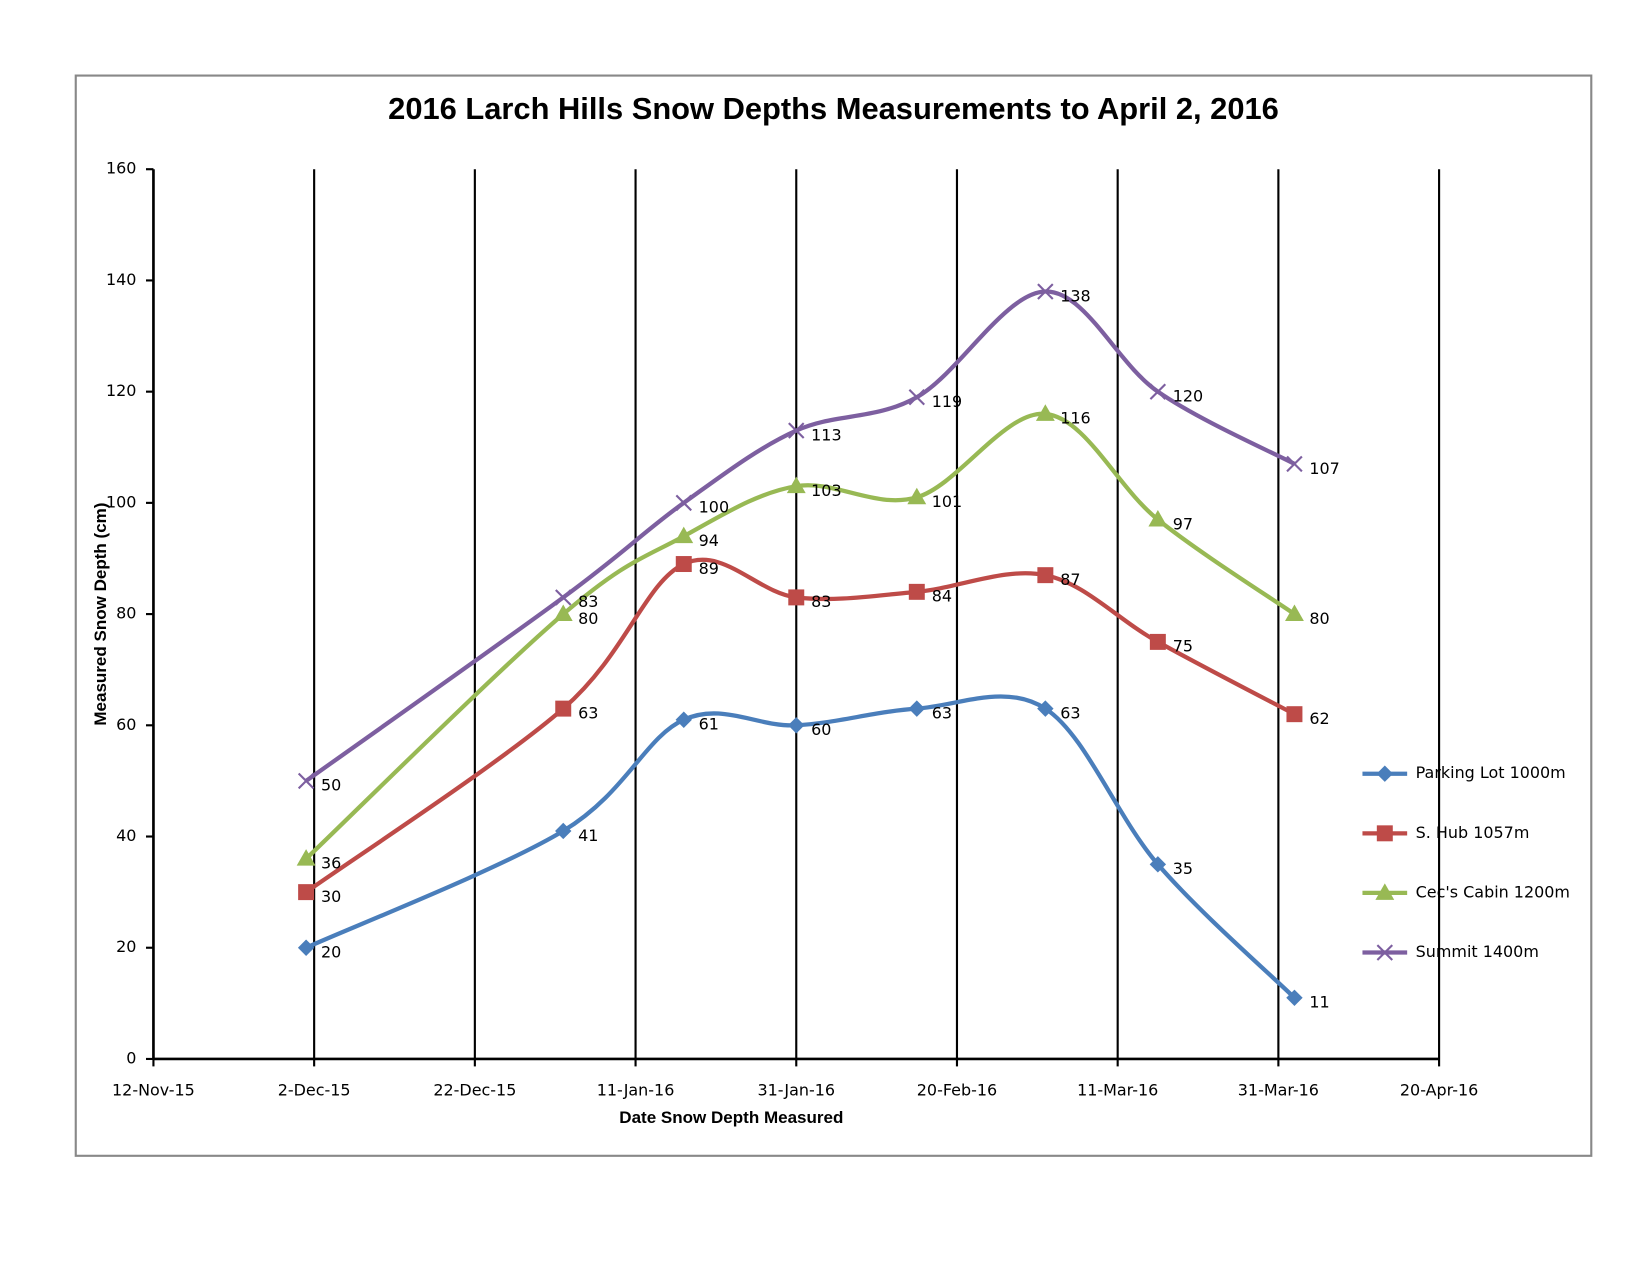 The height and width of the screenshot is (1275, 1650). Describe the element at coordinates (709, 540) in the screenshot. I see `data-label: 94` at that location.